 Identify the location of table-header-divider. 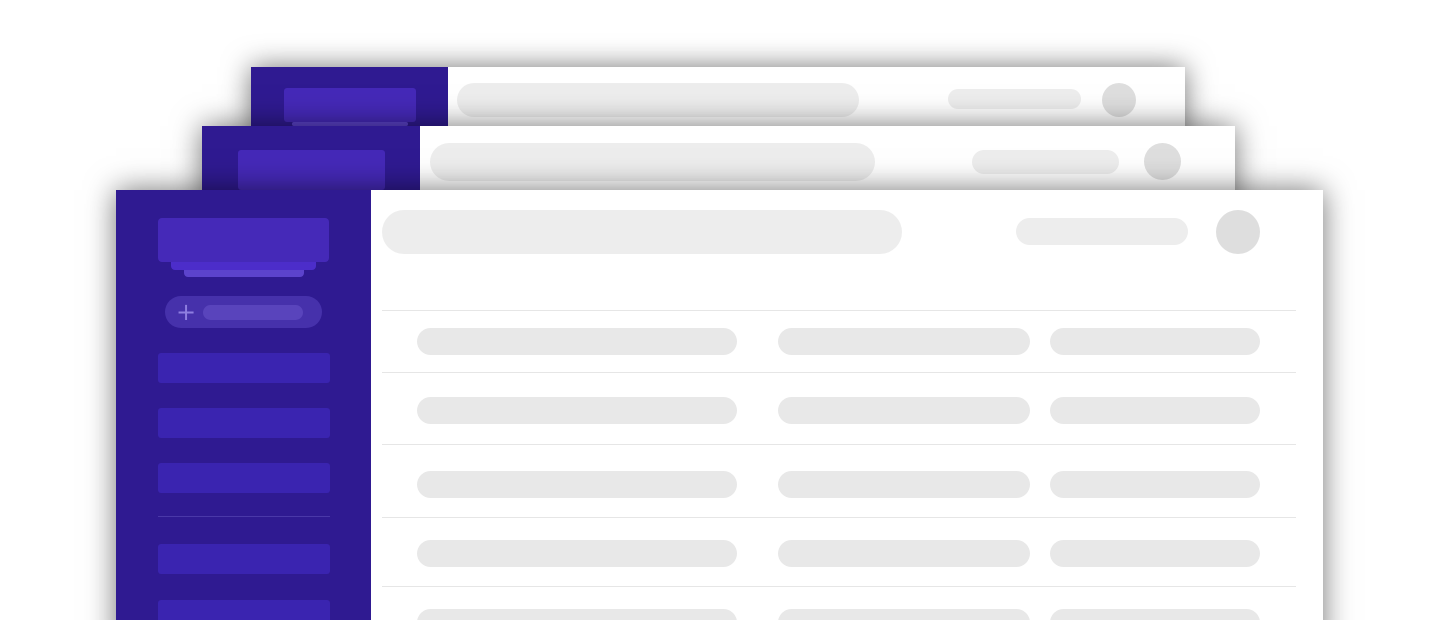
(839, 310).